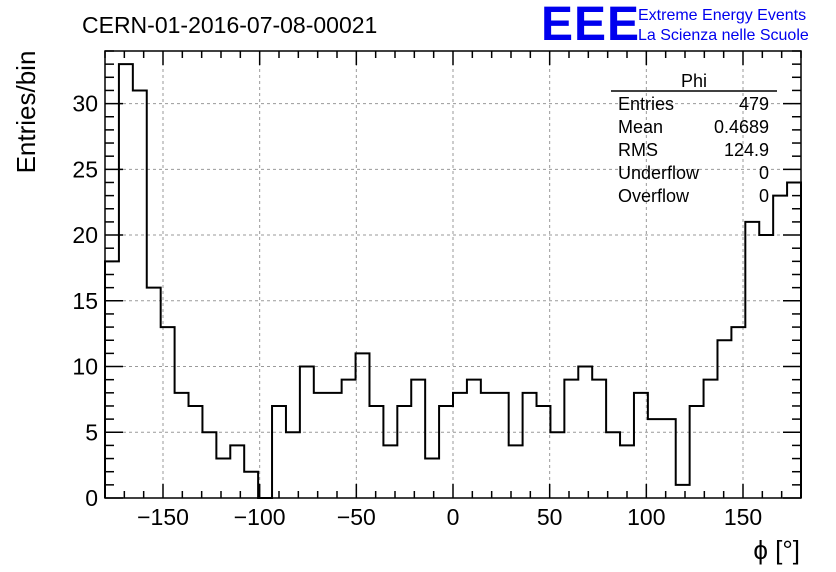  What do you see at coordinates (741, 127) in the screenshot?
I see `stats-mean-value: 0.4689` at bounding box center [741, 127].